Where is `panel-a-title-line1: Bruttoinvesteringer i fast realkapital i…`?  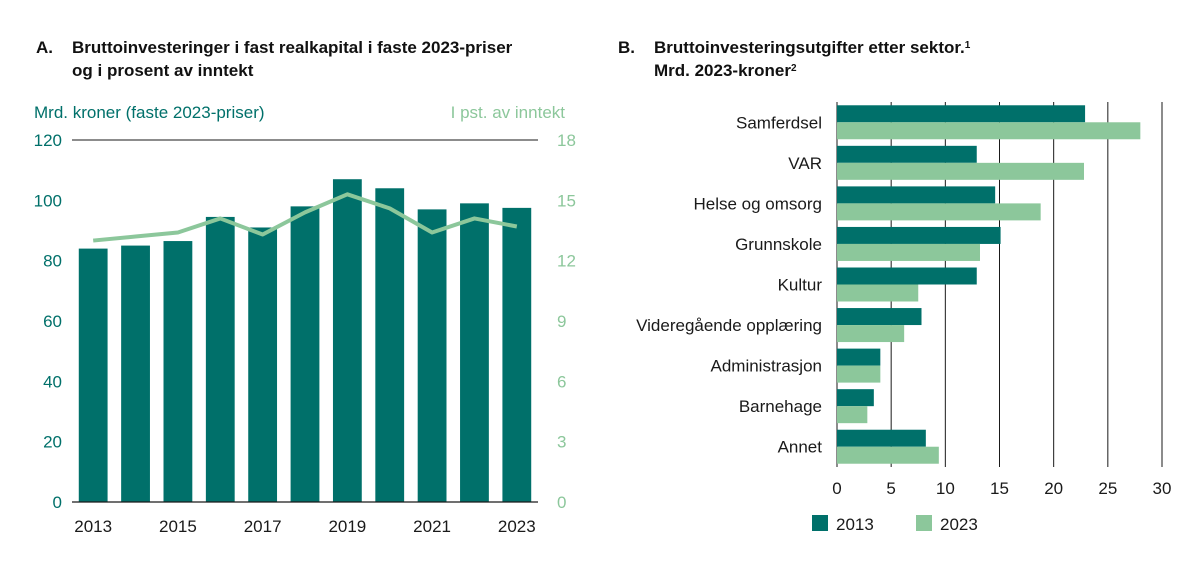 panel-a-title-line1: Bruttoinvesteringer i fast realkapital i… is located at coordinates (292, 47).